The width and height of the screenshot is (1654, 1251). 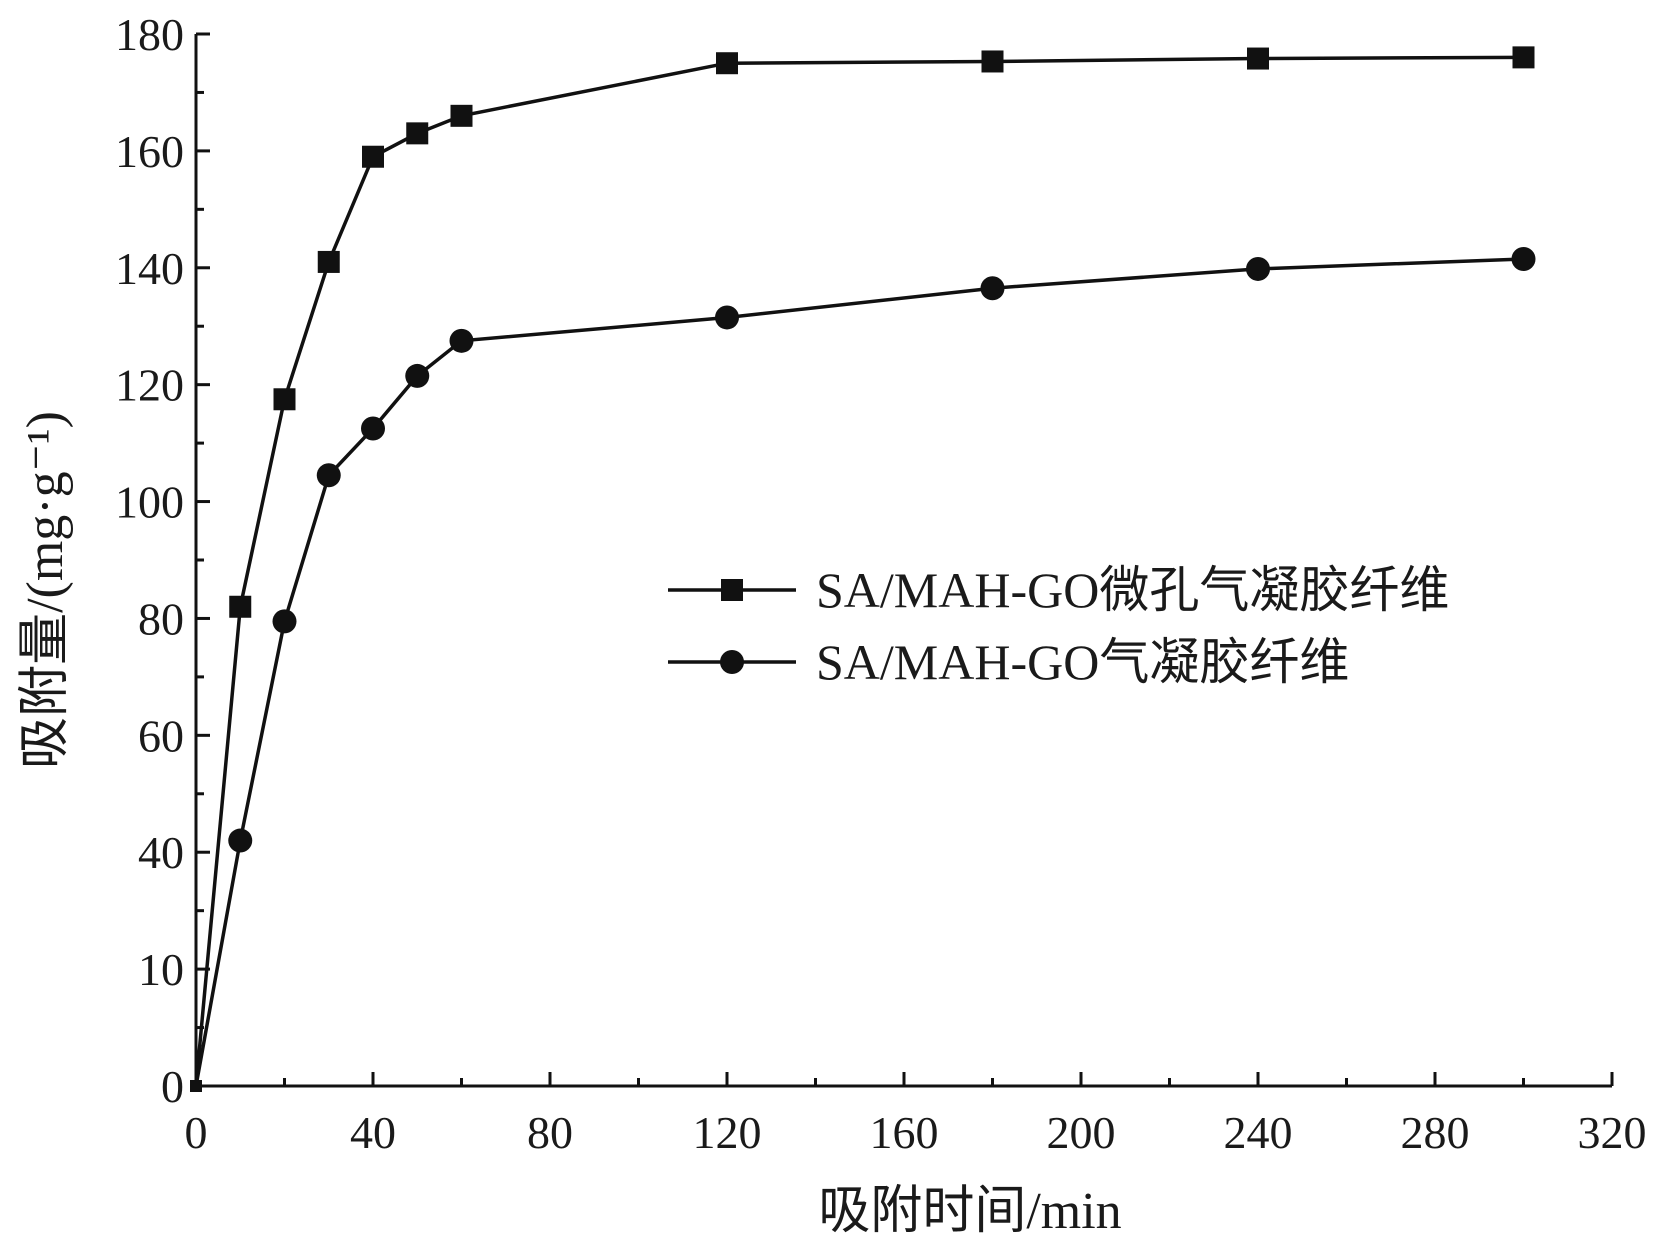 What do you see at coordinates (1081, 1132) in the screenshot?
I see `x-tick-label: 200` at bounding box center [1081, 1132].